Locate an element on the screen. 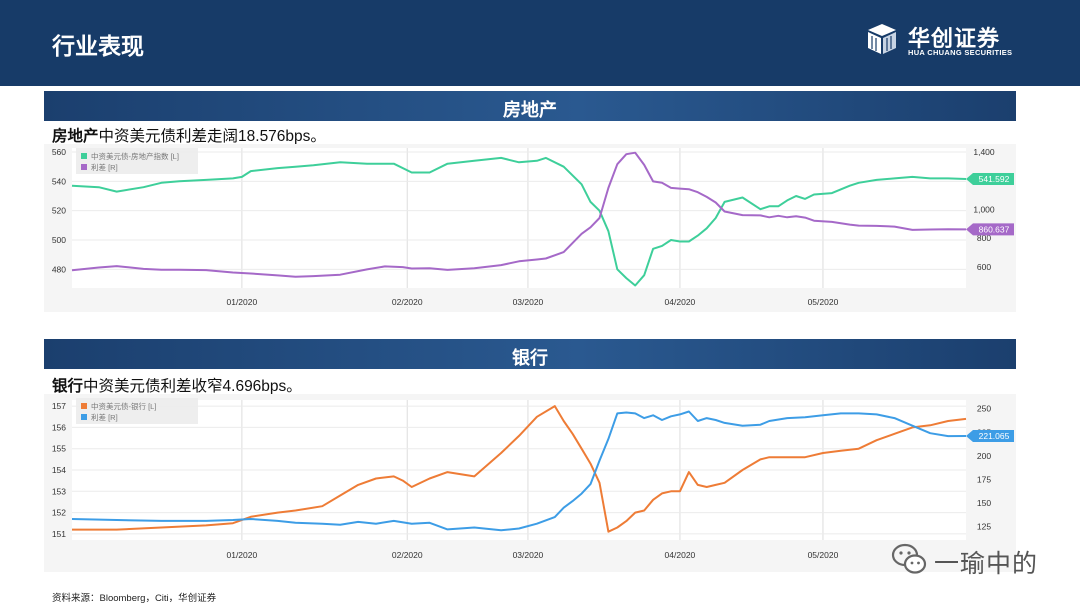 This screenshot has height=608, width=1080. y-right-tick-label: 800 is located at coordinates (984, 238).